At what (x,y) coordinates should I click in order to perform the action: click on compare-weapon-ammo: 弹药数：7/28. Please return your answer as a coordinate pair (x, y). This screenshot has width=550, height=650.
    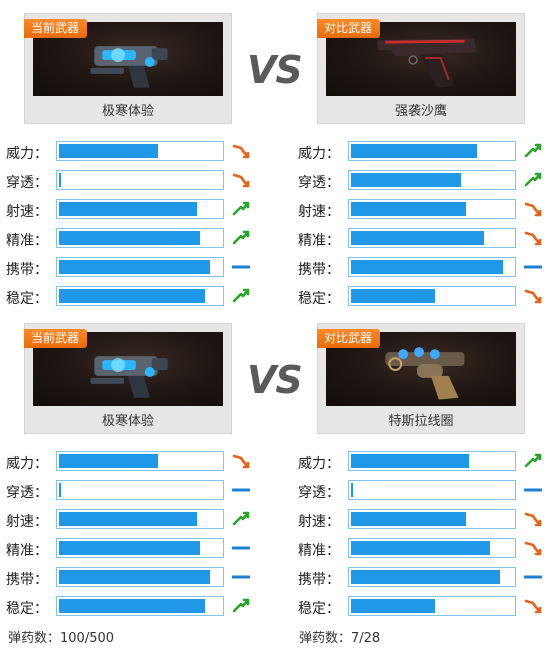
    Looking at the image, I should click on (340, 638).